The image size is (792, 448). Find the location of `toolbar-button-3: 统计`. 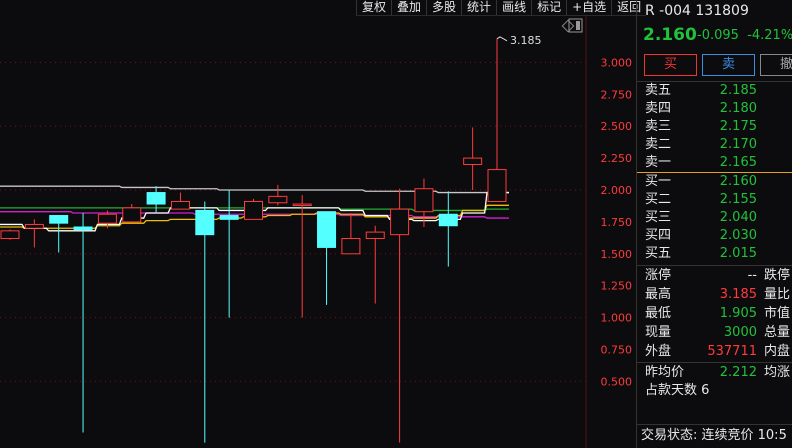

toolbar-button-3: 统计 is located at coordinates (478, 7).